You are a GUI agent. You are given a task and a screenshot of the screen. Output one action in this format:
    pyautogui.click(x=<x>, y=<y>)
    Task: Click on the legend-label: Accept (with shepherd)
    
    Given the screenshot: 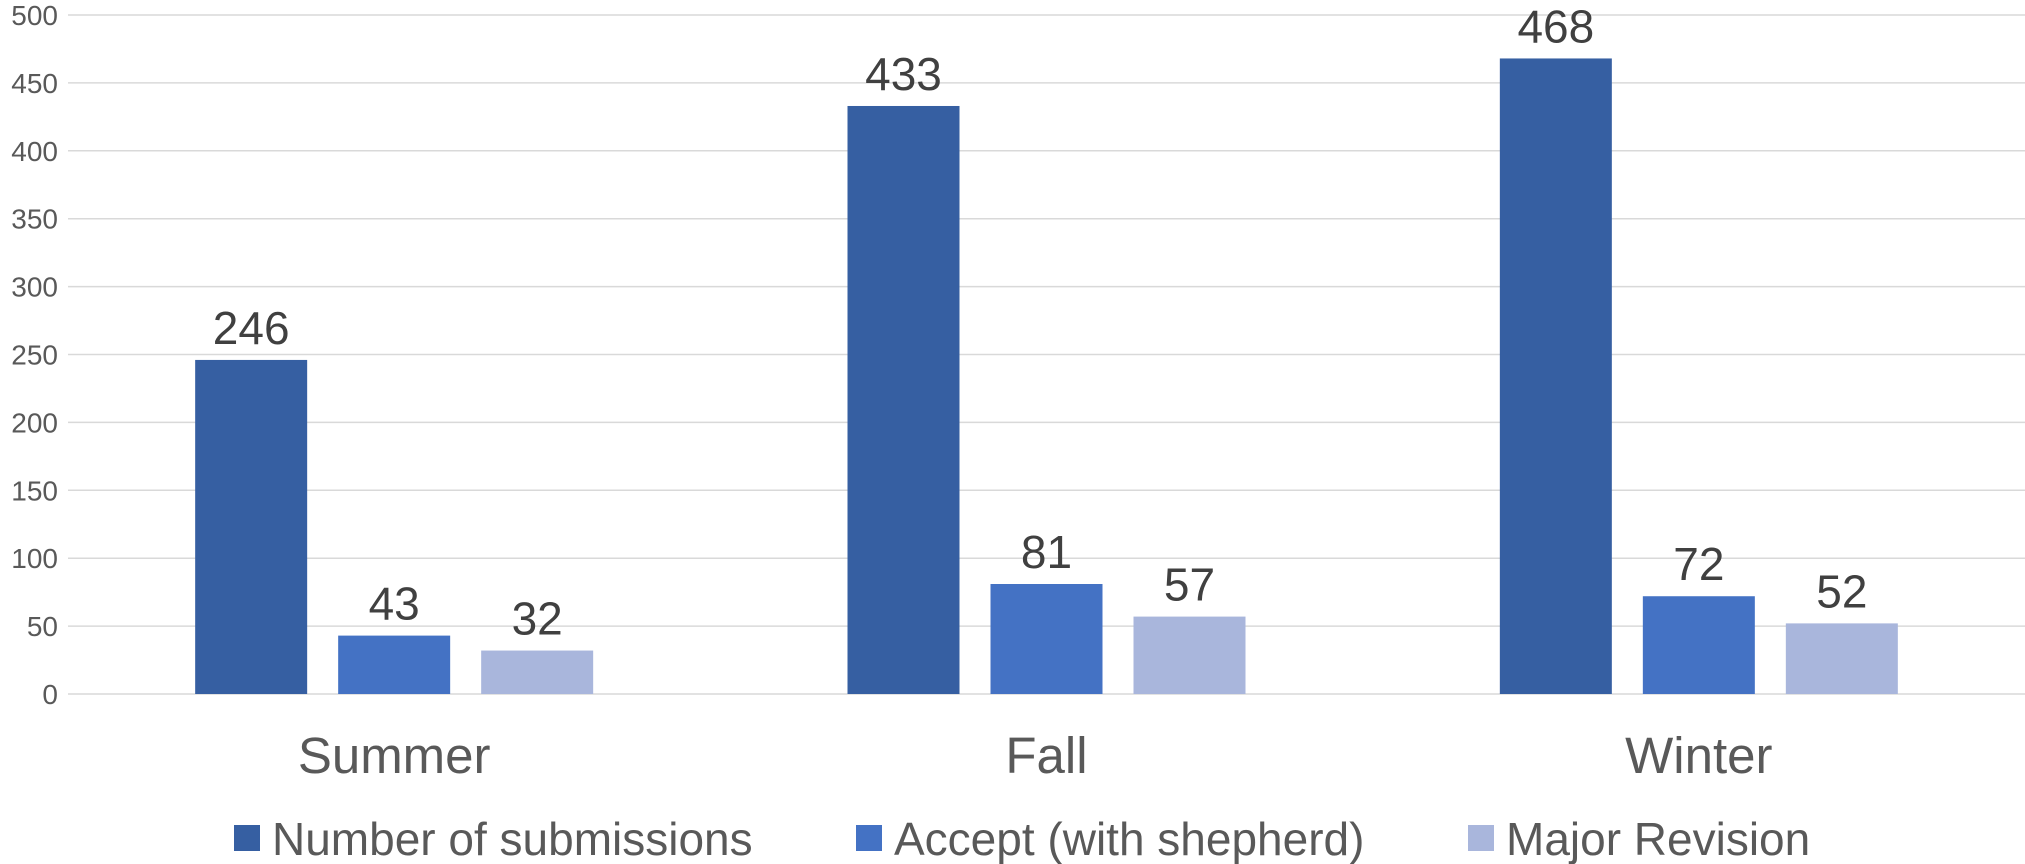 What is the action you would take?
    pyautogui.click(x=1129, y=838)
    